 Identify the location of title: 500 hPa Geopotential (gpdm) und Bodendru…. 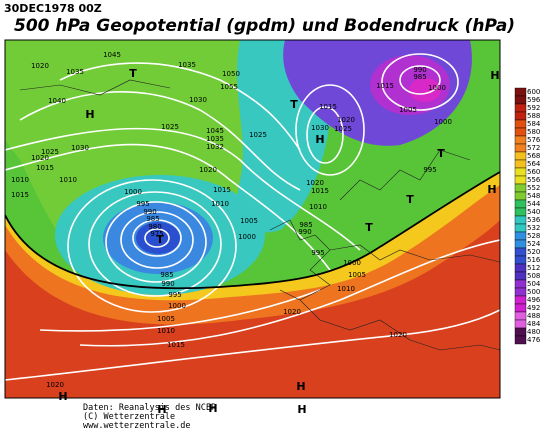
(264, 26).